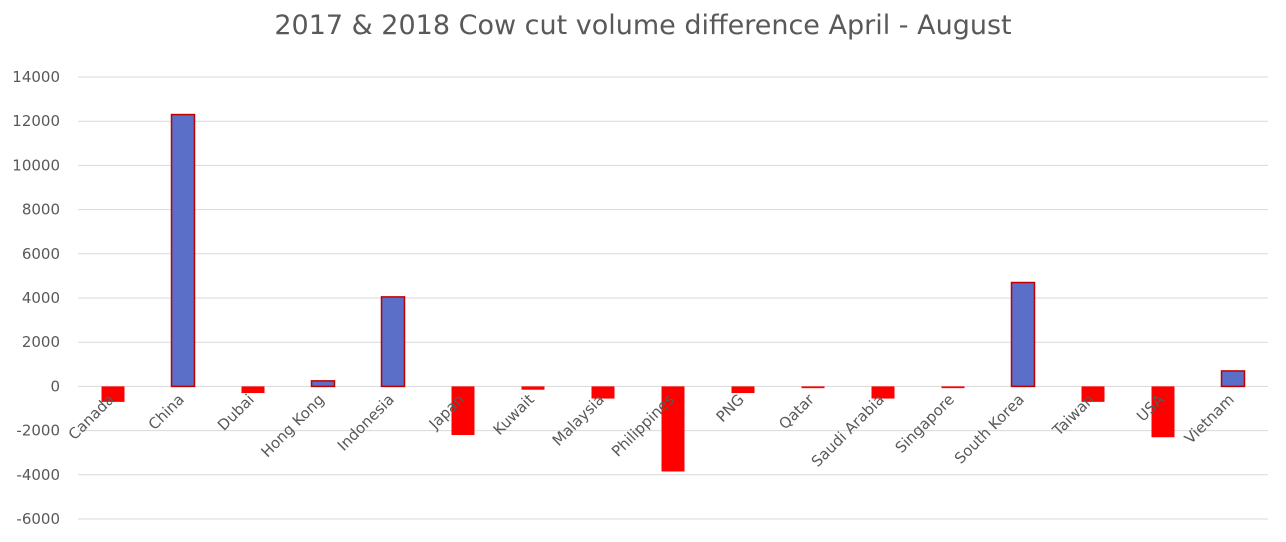 The image size is (1286, 542). What do you see at coordinates (366, 423) in the screenshot?
I see `x-tick-label: Indonesia` at bounding box center [366, 423].